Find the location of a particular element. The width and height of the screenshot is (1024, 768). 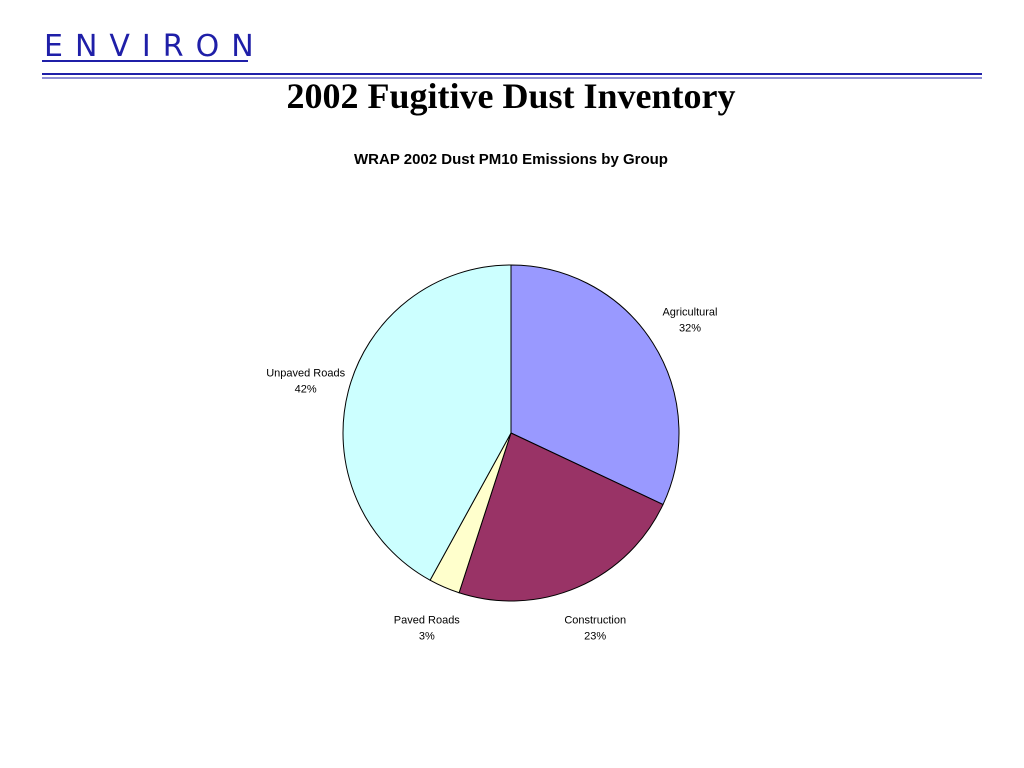

slice-value-label: 3% is located at coordinates (427, 637).